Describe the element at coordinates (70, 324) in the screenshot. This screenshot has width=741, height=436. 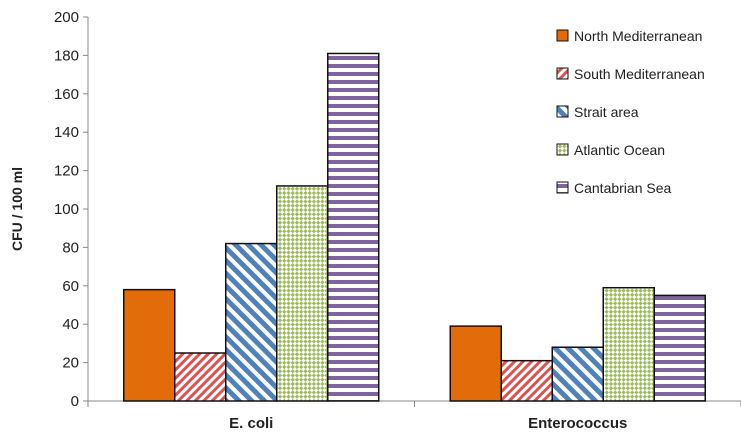
I see `y-tick-label: 40` at that location.